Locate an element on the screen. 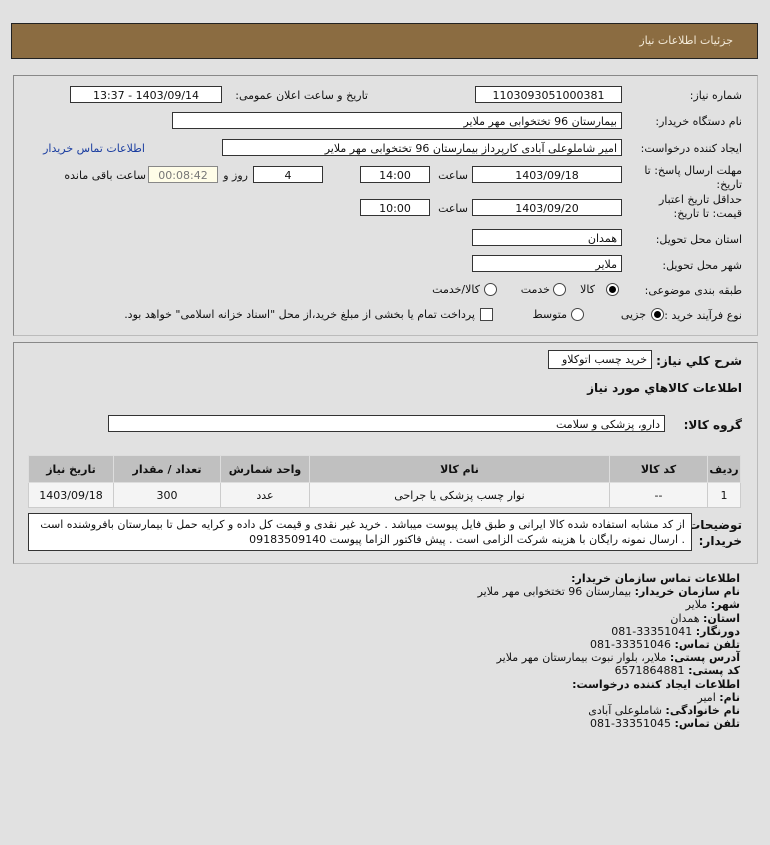  creator-label: ایجاد کننده درخواست: is located at coordinates (691, 148).